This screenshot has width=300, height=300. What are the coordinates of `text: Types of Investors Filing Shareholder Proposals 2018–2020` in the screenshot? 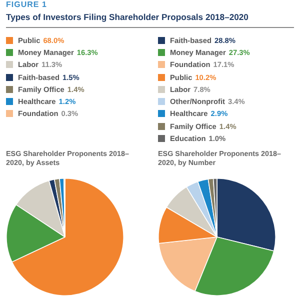 It's located at (150, 20).